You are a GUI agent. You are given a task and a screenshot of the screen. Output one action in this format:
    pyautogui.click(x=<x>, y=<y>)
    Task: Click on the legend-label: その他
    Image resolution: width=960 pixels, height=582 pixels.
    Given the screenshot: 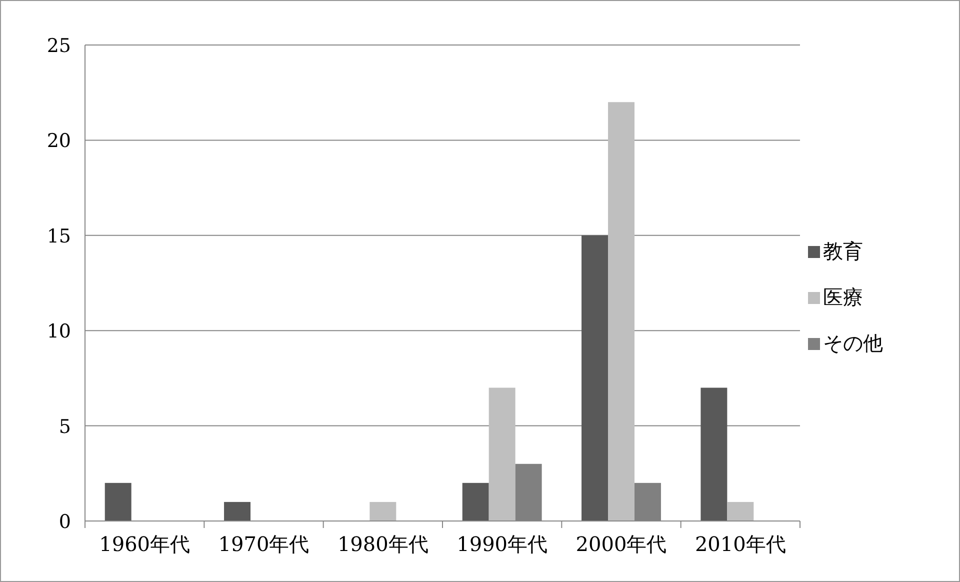 What is the action you would take?
    pyautogui.click(x=853, y=343)
    